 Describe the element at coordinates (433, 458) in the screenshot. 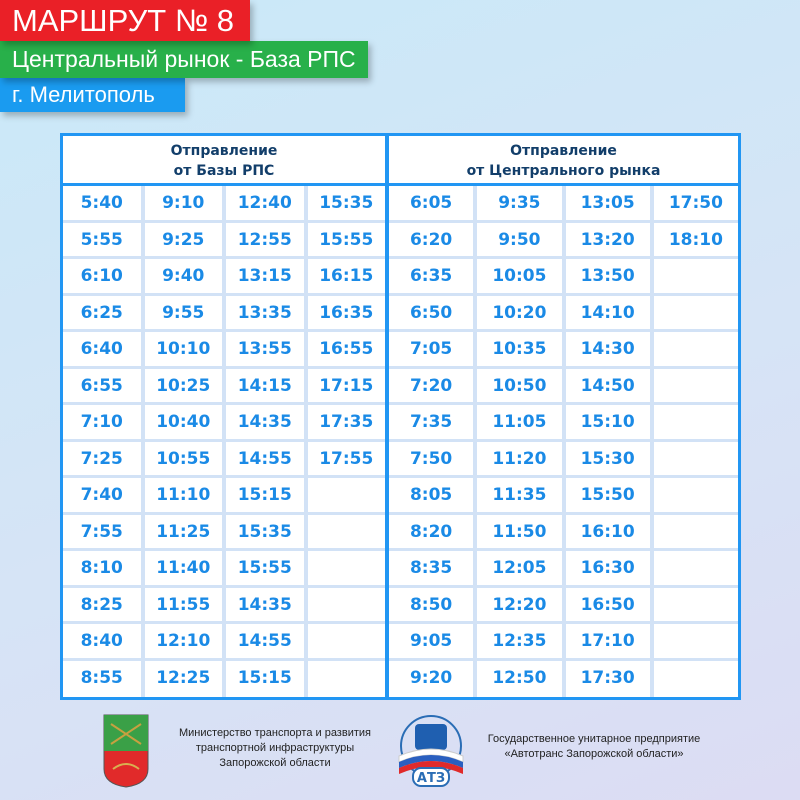

I see `departure-time: 7:50` at that location.